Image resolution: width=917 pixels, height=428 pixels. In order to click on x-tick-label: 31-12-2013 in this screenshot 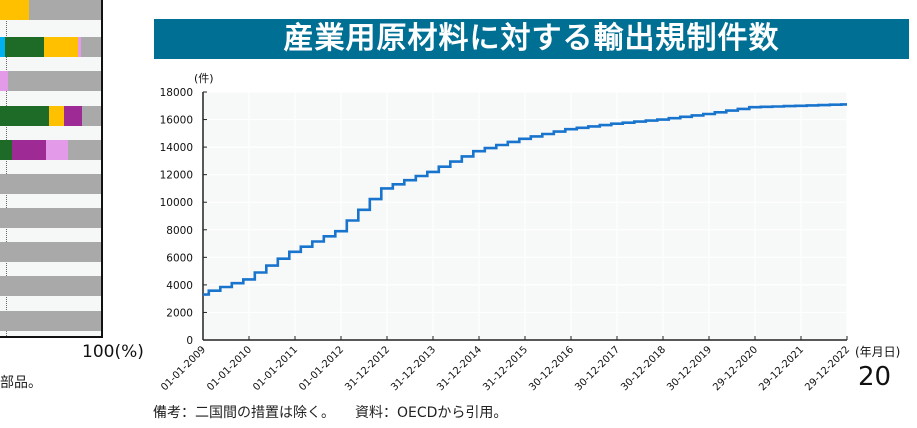, I will do `click(413, 368)`.